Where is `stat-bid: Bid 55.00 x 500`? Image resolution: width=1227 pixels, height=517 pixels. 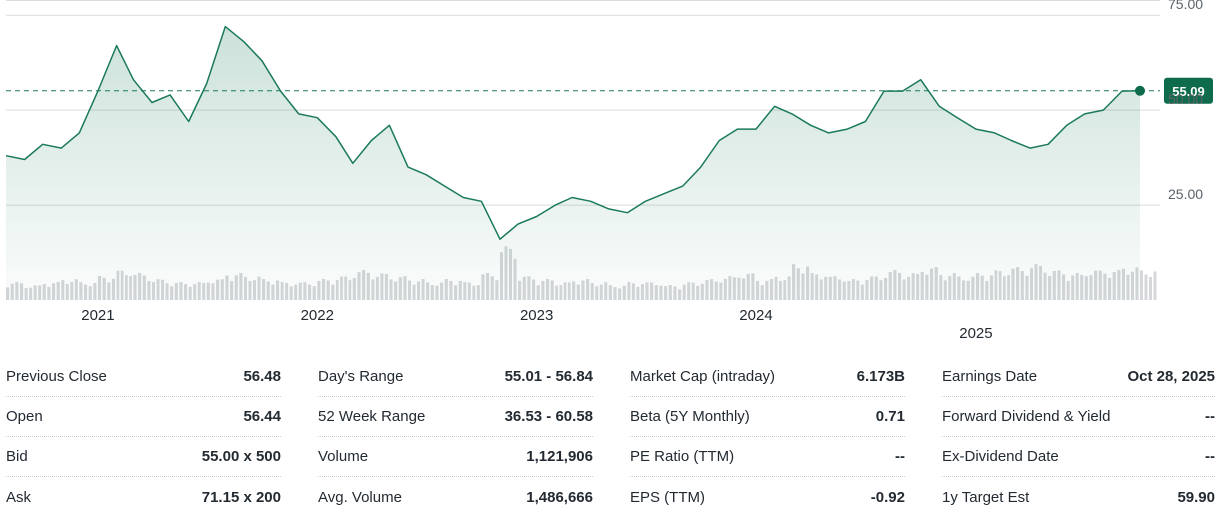
stat-bid: Bid 55.00 x 500 is located at coordinates (143, 457).